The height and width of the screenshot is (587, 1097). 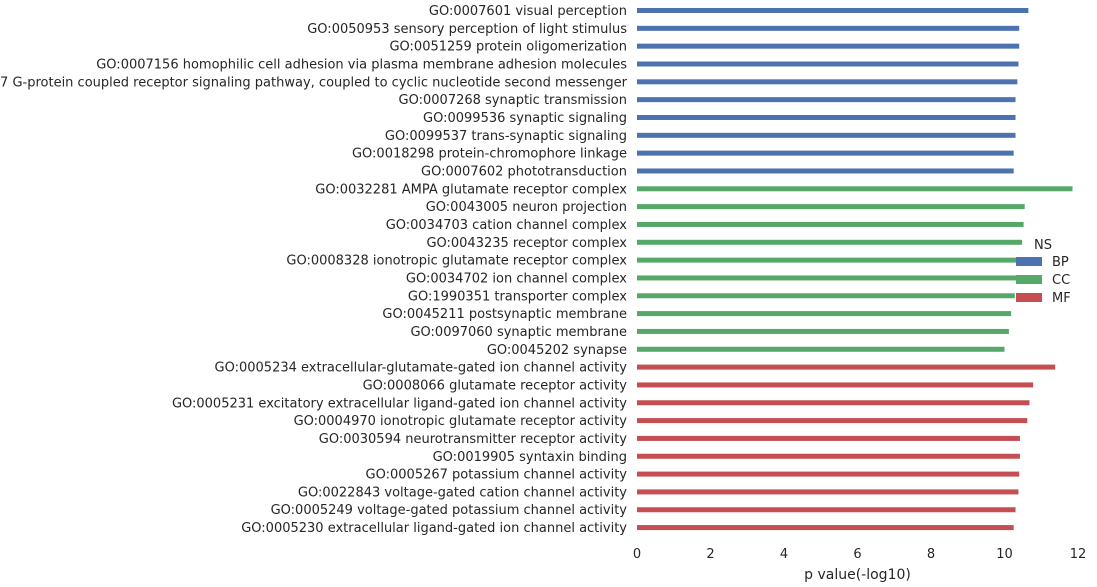 What do you see at coordinates (506, 136) in the screenshot?
I see `category-label: GO:0099537 trans-synaptic signaling` at bounding box center [506, 136].